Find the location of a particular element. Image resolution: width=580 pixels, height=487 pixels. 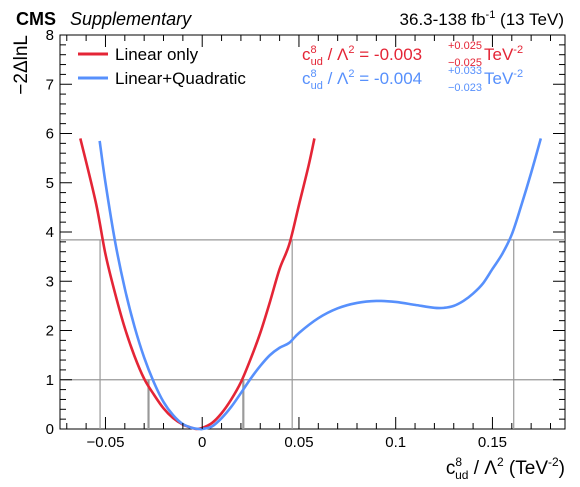

y-tick-label: 7 is located at coordinates (50, 84).